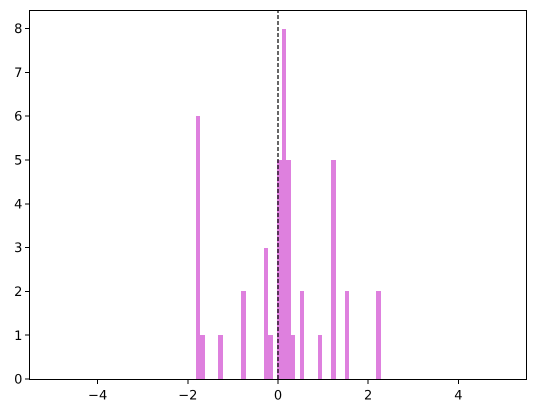 This screenshot has height=413, width=534. What do you see at coordinates (368, 396) in the screenshot?
I see `x-tick-label: 2` at bounding box center [368, 396].